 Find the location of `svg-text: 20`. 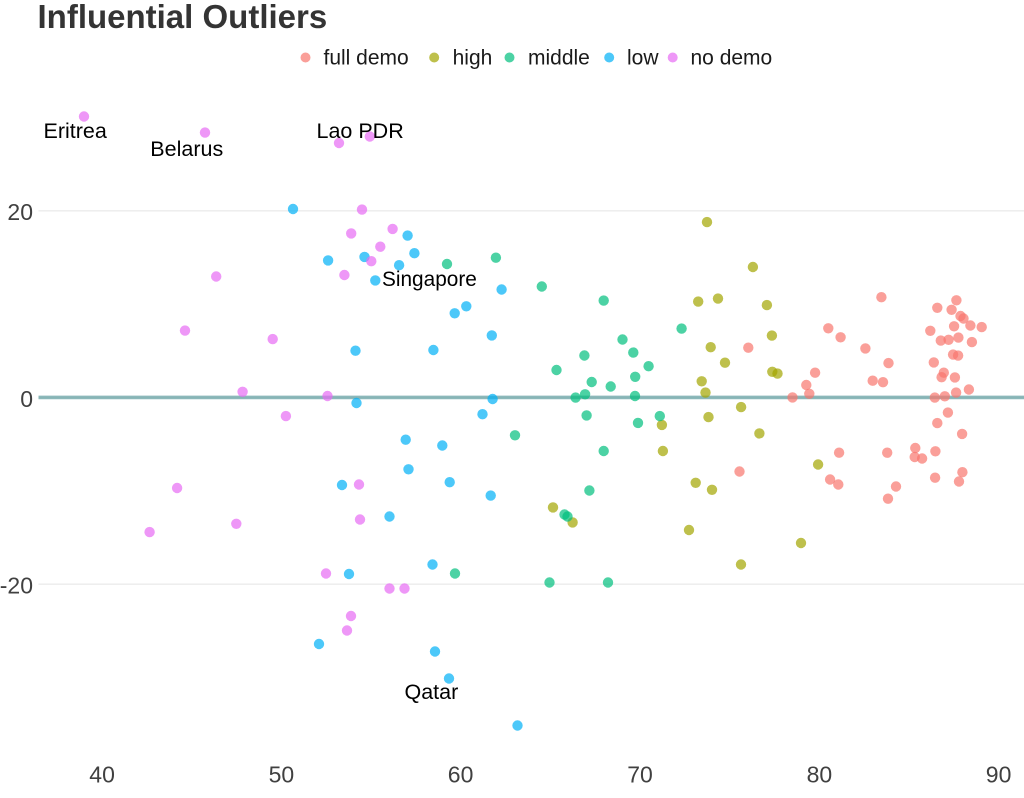

svg-text: 20 is located at coordinates (20, 212).